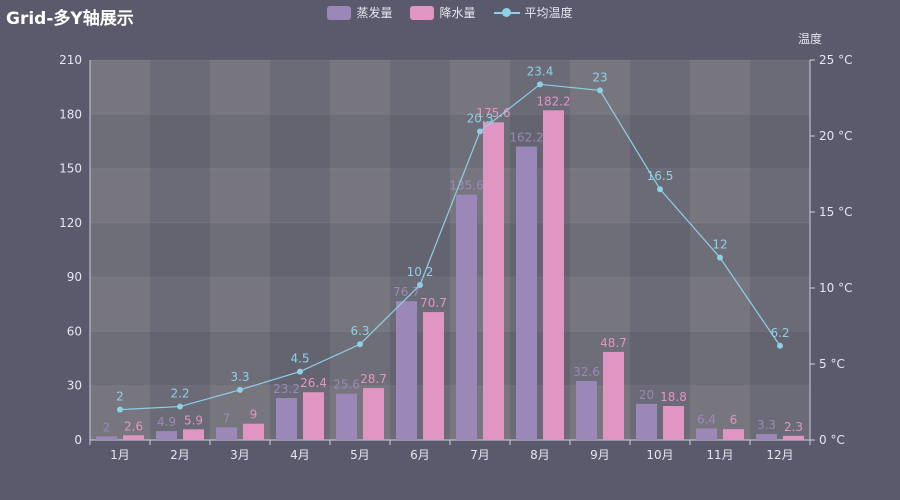 The image size is (900, 500). Describe the element at coordinates (286, 389) in the screenshot. I see `bar-value-label-evaporation: 23.2` at that location.